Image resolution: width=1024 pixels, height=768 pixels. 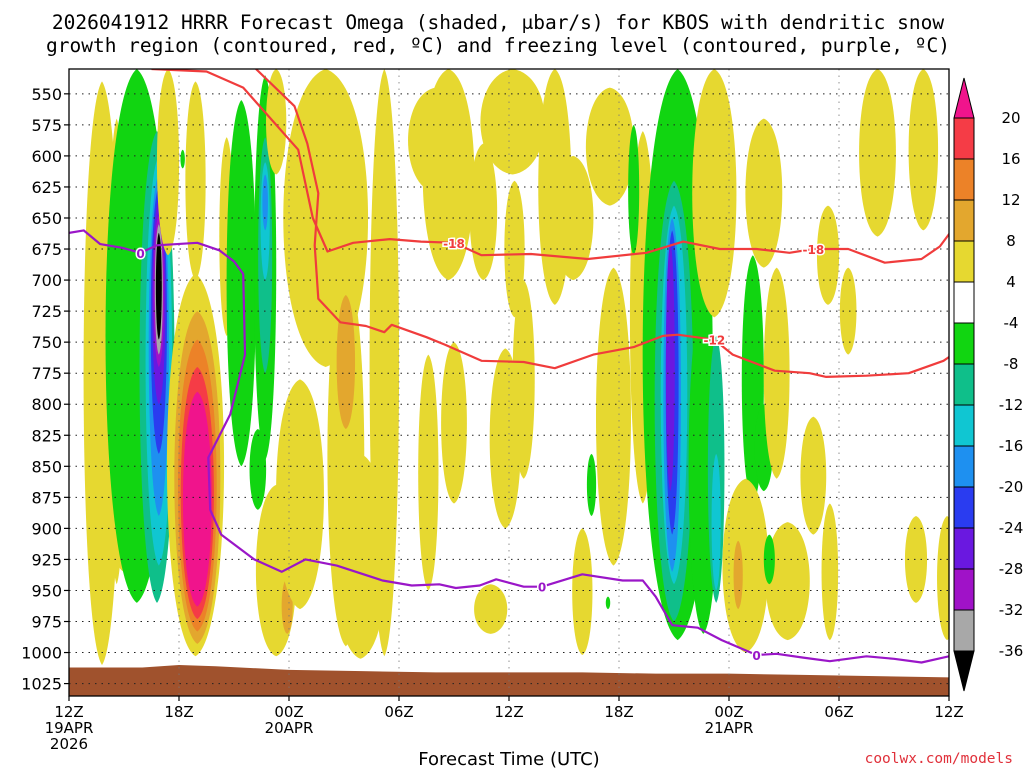 I want to click on x-tick-label-6: 18Z, so click(x=178, y=712).